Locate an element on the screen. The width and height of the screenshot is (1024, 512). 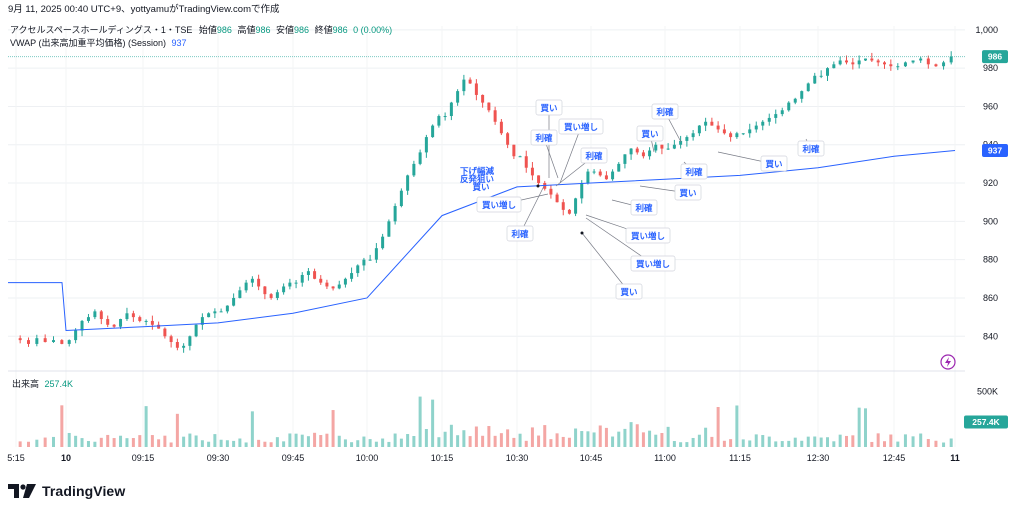
time-tick-label: 10:15 is located at coordinates (442, 458).